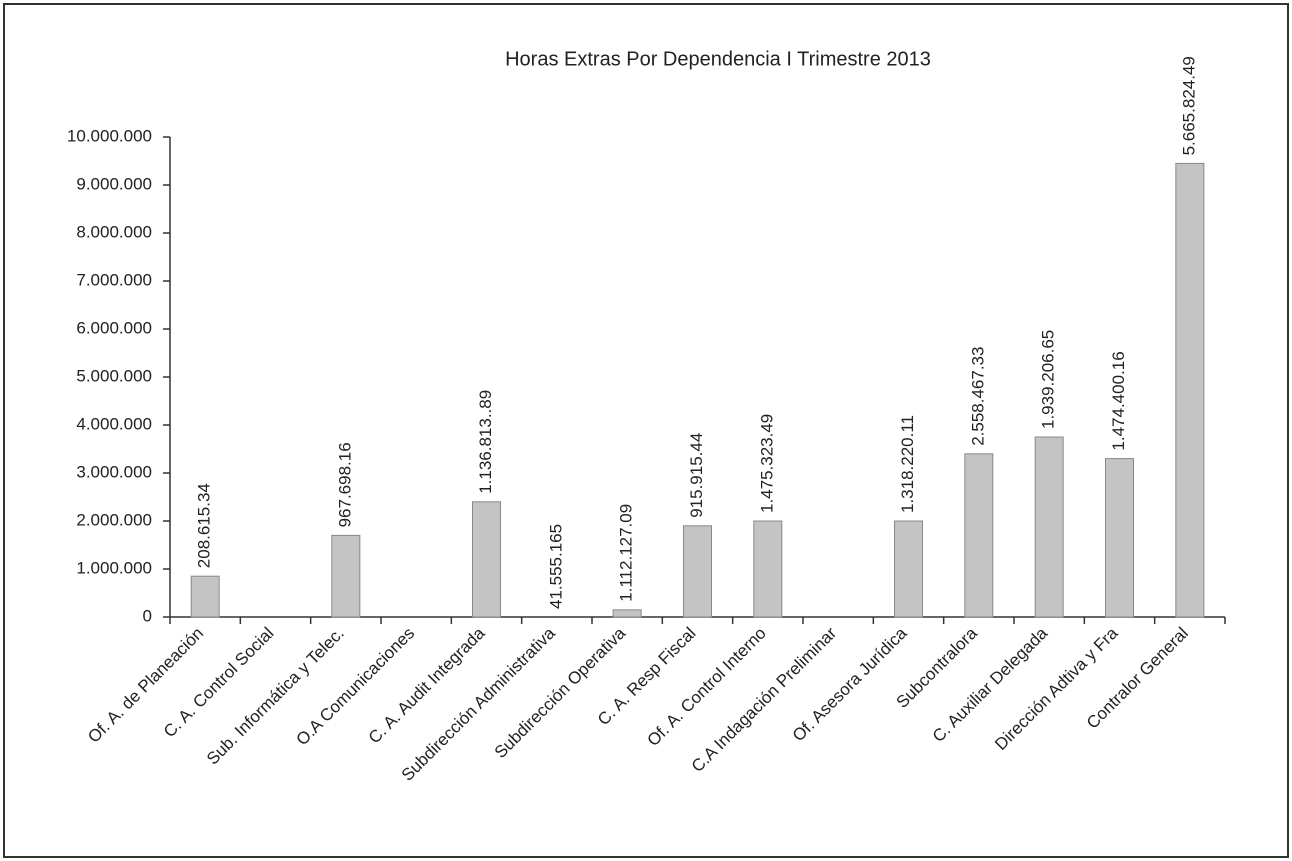 The image size is (1292, 861). Describe the element at coordinates (766, 463) in the screenshot. I see `value-label: 1.475.323.49` at that location.